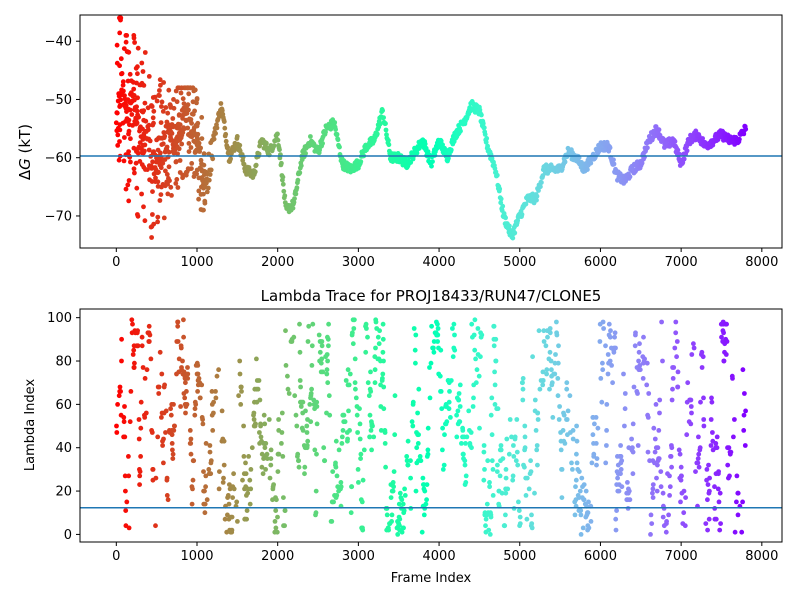  I want to click on x-tick-label: 8000, so click(761, 556).